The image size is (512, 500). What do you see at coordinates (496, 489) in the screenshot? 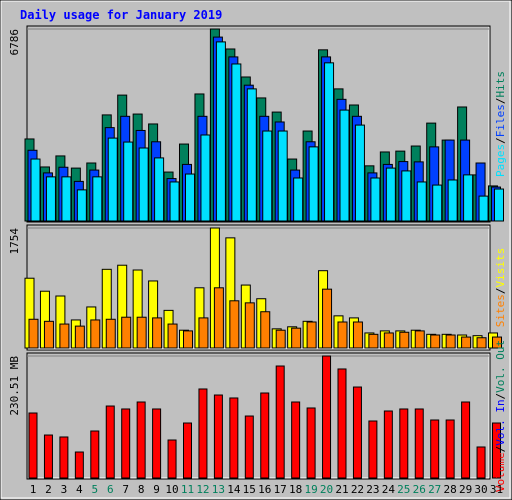
I see `x-tick-label: 31` at bounding box center [496, 489].